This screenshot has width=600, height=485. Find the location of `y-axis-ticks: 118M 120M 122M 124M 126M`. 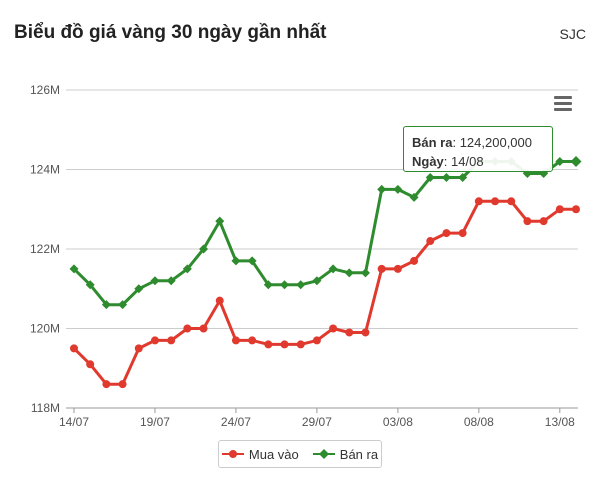

y-axis-ticks: 118M 120M 122M 124M 126M is located at coordinates (45, 249).